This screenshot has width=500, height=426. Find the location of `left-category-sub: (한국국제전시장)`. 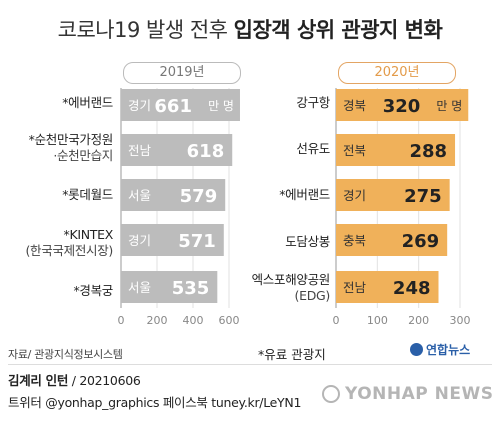

left-category-sub: (한국국제전시장) is located at coordinates (69, 250).